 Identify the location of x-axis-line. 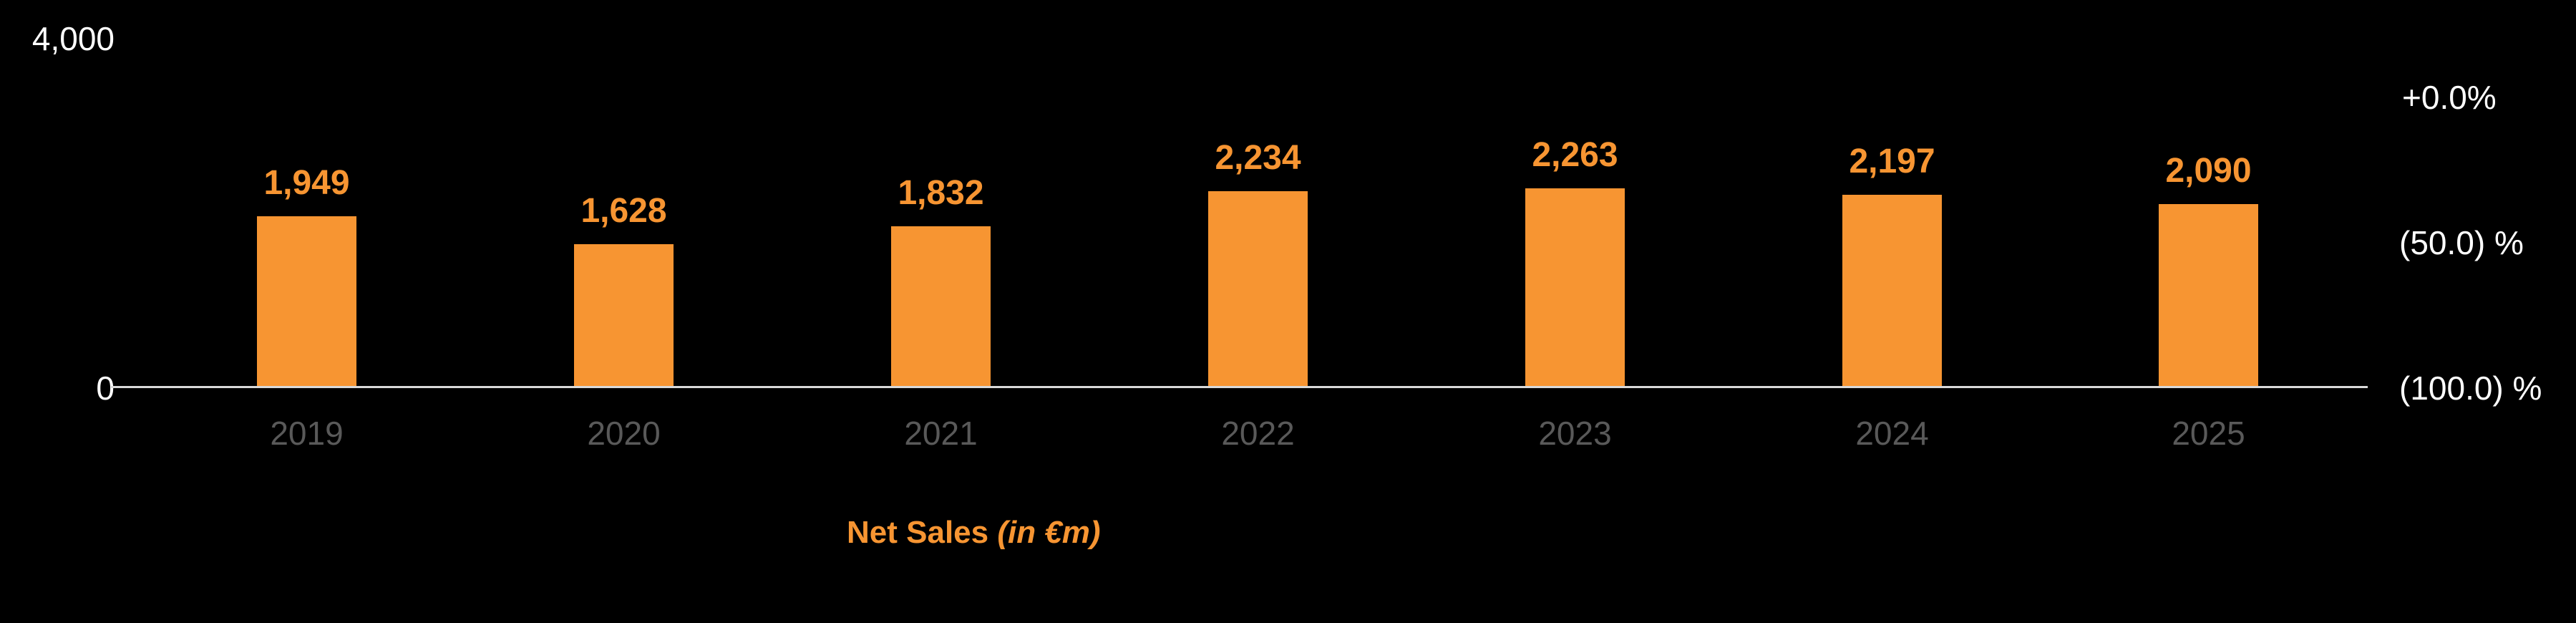
(1239, 387).